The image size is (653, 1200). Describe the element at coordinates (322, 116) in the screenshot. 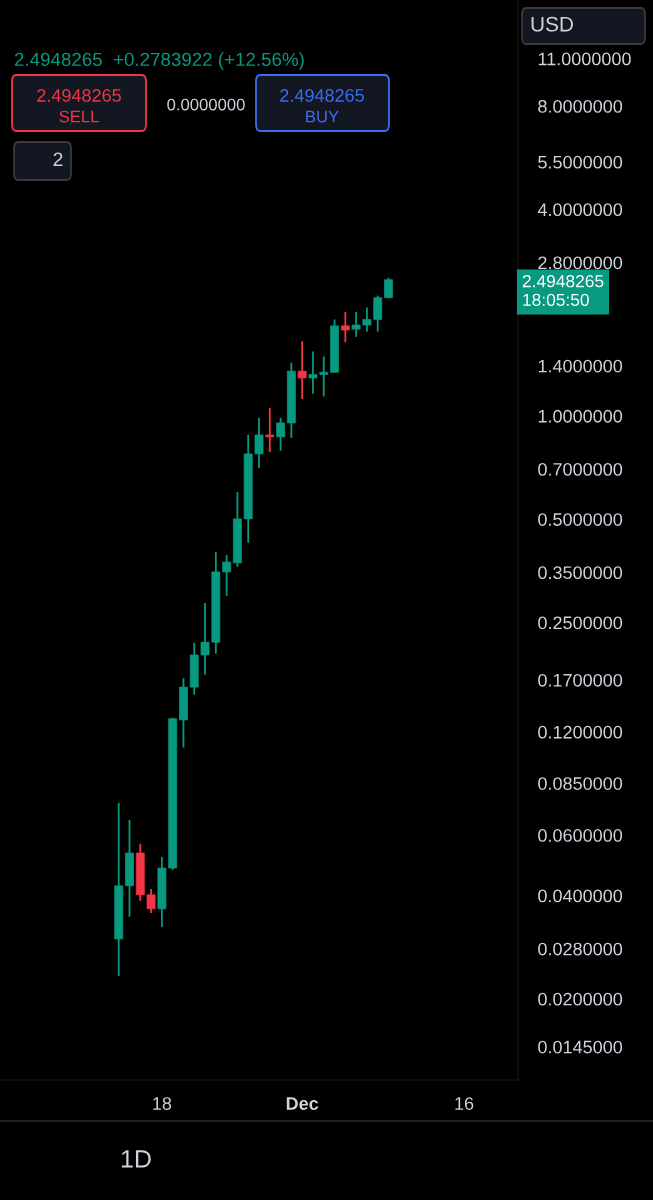

I see `annotation: BUY` at that location.